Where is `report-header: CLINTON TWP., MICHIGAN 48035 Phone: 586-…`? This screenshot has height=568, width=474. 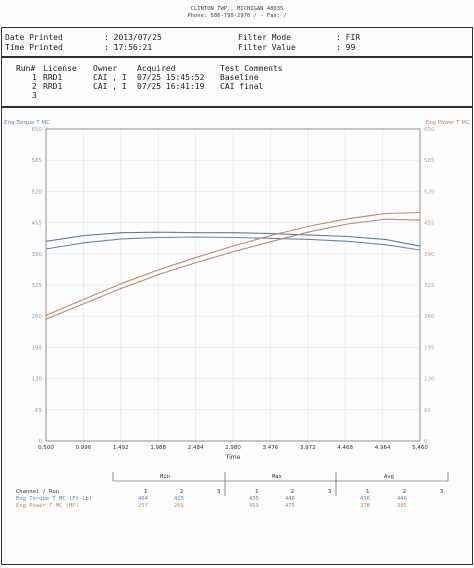 report-header: CLINTON TWP., MICHIGAN 48035 Phone: 586-… is located at coordinates (237, 13).